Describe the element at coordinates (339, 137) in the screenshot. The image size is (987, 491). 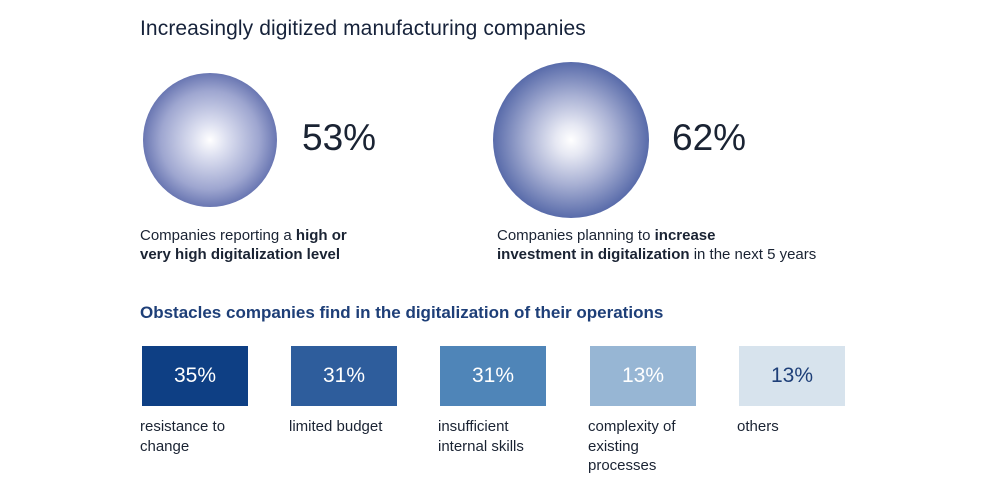
I see `stat-value-high-digitalization: 53%` at that location.